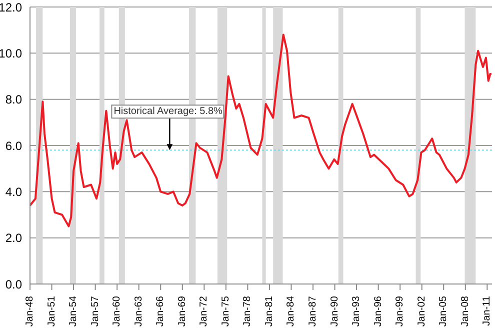  What do you see at coordinates (487, 311) in the screenshot?
I see `x-tick-label: Jan-11` at bounding box center [487, 311].